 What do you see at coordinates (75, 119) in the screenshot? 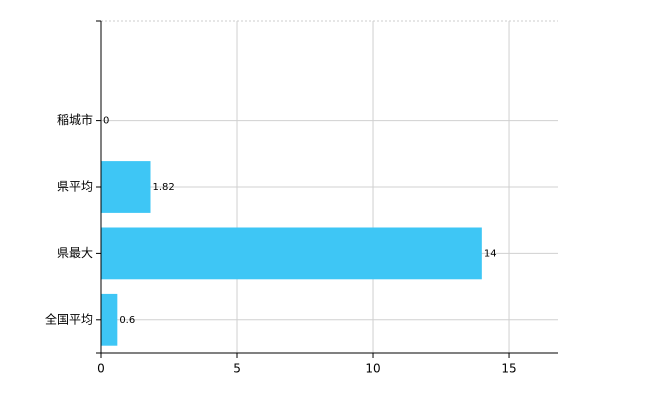
I see `y-tick-label: 稲城市` at bounding box center [75, 119].